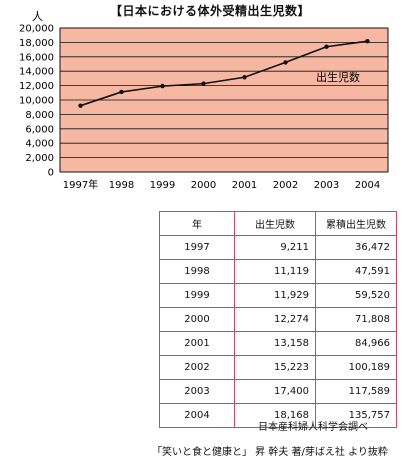  I want to click on series-label: 出生児数, so click(338, 77).